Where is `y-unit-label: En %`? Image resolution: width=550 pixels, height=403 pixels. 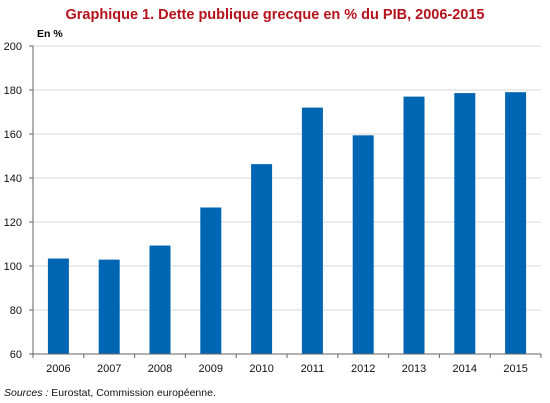
y-unit-label: En % is located at coordinates (50, 34).